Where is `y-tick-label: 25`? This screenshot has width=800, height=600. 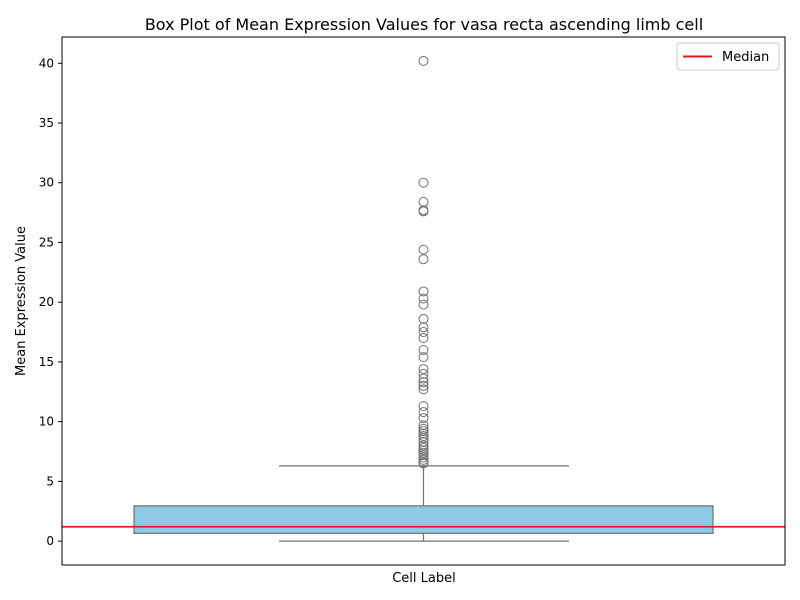 y-tick-label: 25 is located at coordinates (46, 242).